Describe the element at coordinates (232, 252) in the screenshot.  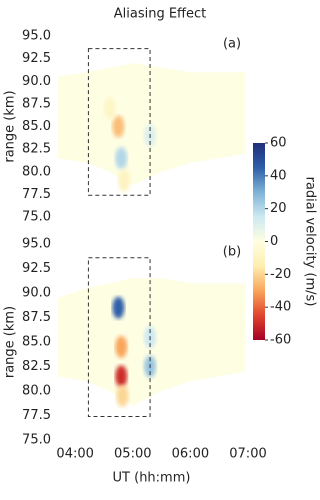
I see `panel-label: (b)` at that location.